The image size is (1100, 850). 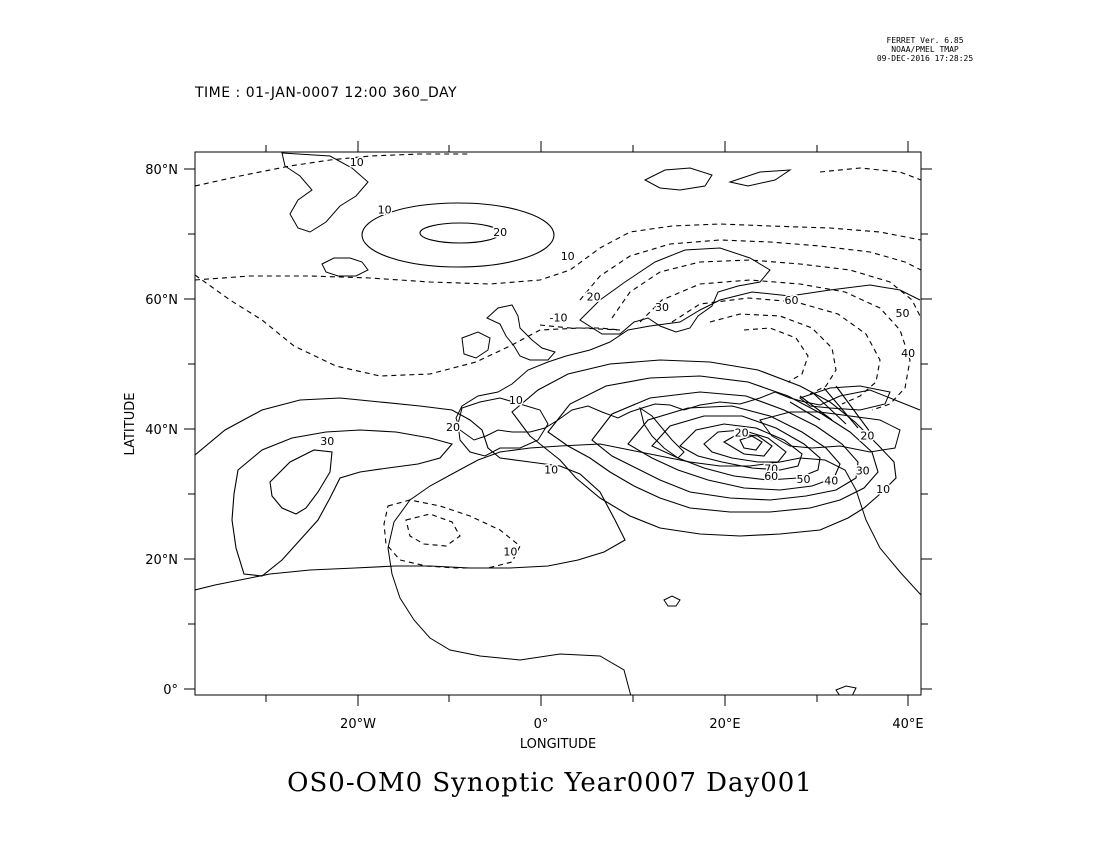 What do you see at coordinates (170, 690) in the screenshot?
I see `y-tick-label: 0°` at bounding box center [170, 690].